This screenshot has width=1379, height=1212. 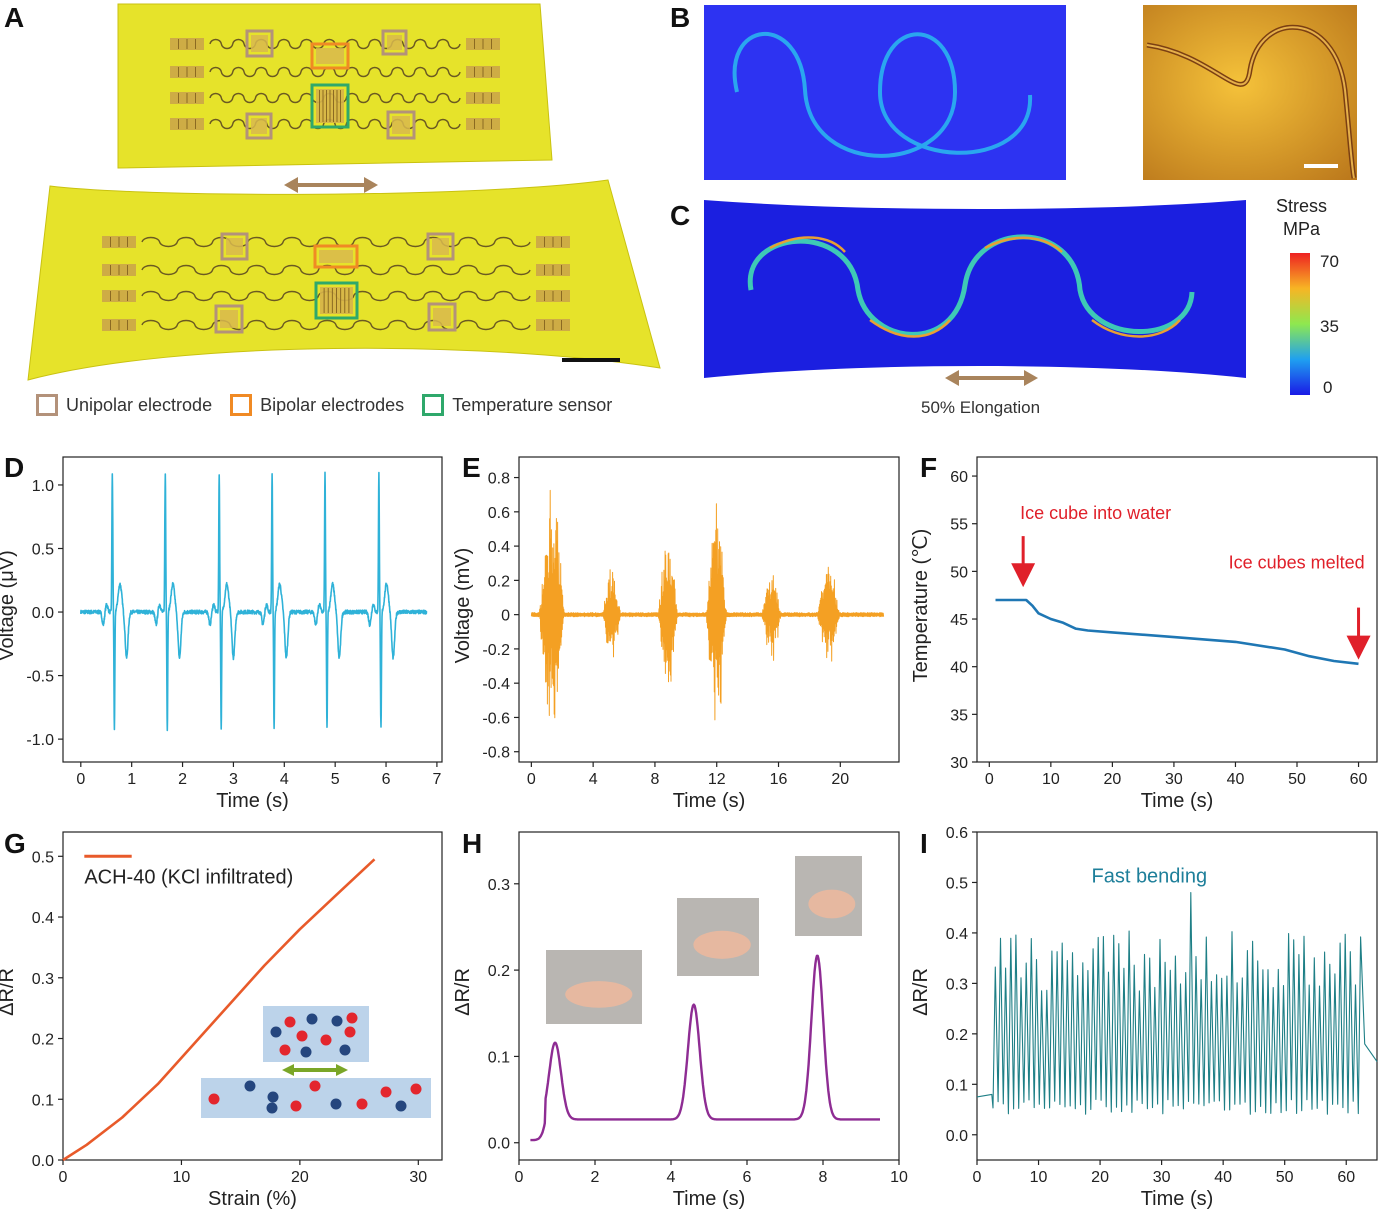 I want to click on y-tick-label: 0.6, so click(x=499, y=513).